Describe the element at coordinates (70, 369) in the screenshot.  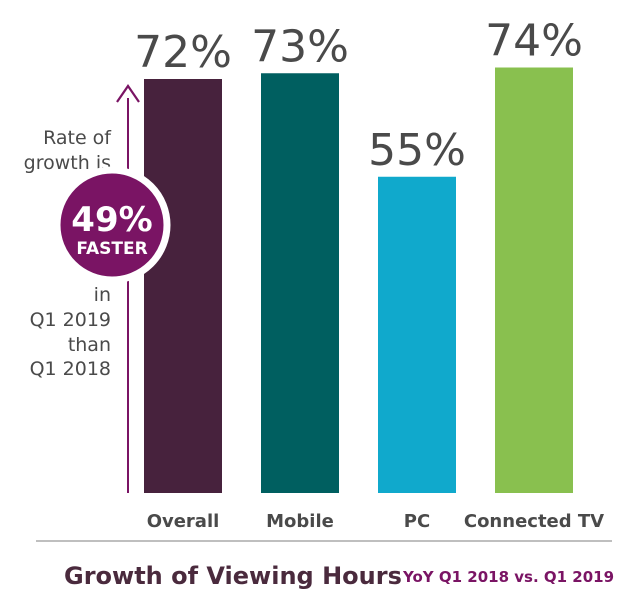
I see `callout-line-q1-2018: Q1 2018` at that location.